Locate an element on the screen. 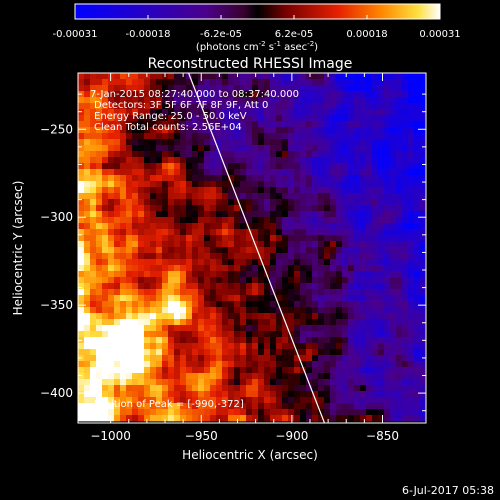 The width and height of the screenshot is (500, 500). info-clean-counts: Clean Total counts: 2.56E+04 is located at coordinates (168, 127).